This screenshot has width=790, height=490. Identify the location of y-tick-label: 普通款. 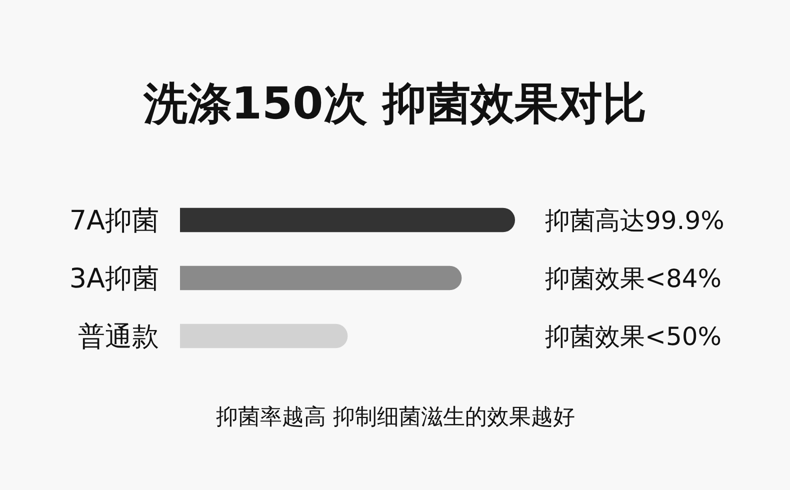
(118, 336).